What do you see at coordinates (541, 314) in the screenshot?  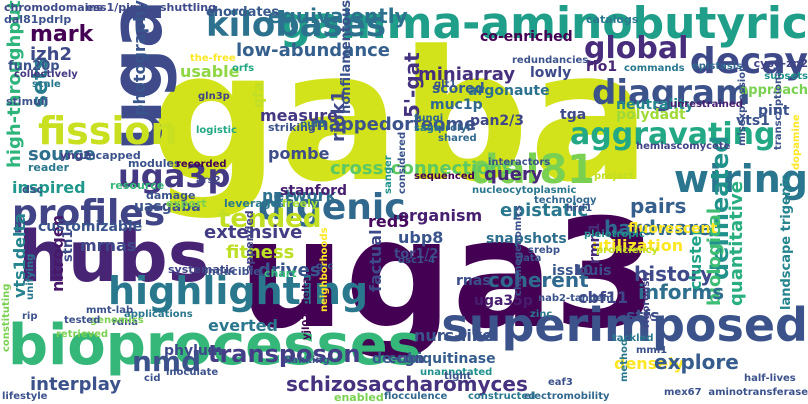 I see `word-zinc: zinc` at bounding box center [541, 314].